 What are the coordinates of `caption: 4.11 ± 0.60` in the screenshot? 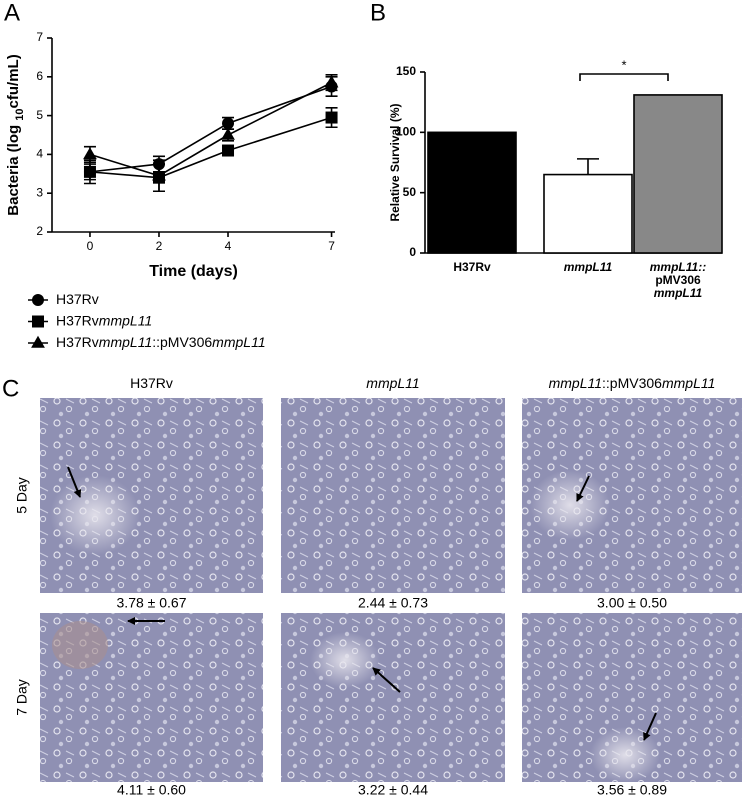 It's located at (151, 790).